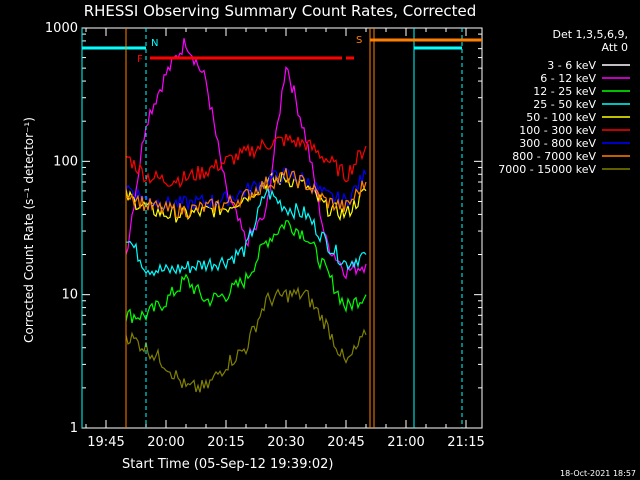  Describe the element at coordinates (598, 473) in the screenshot. I see `generation-timestamp: 18-Oct-2021 18:57` at that location.